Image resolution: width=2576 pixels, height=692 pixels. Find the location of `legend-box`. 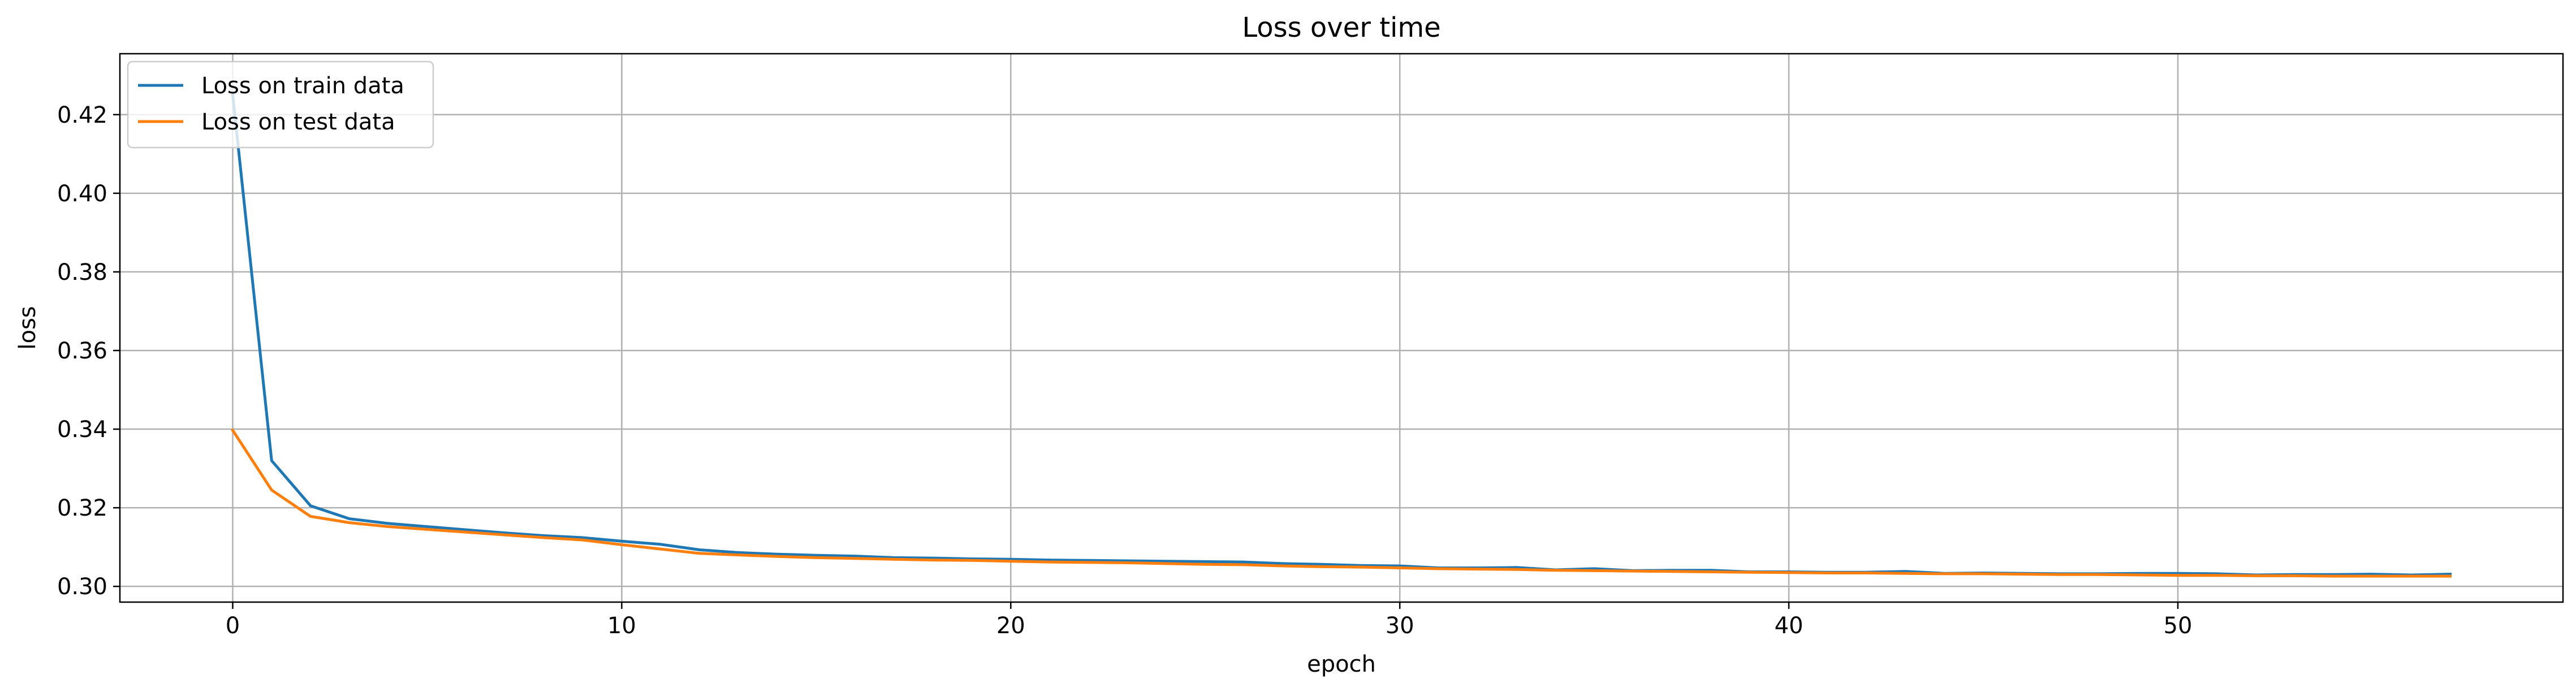

legend-box is located at coordinates (280, 104).